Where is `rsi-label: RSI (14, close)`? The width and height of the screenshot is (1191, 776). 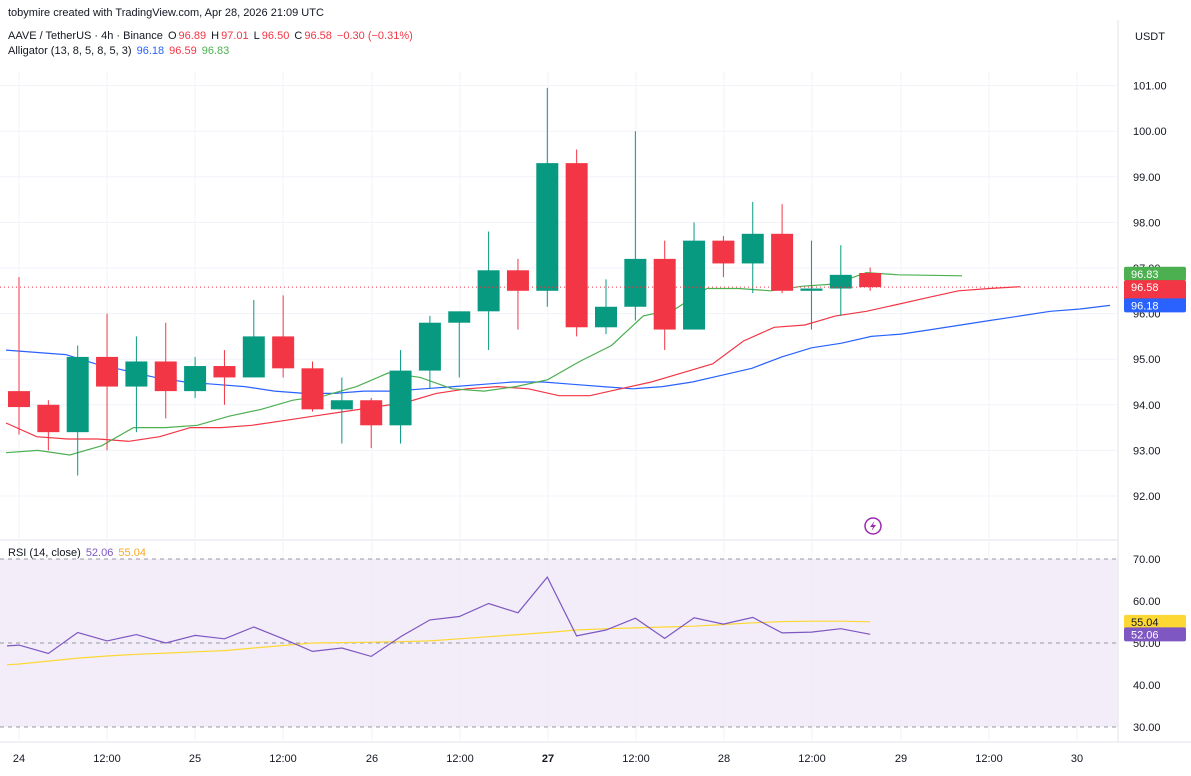 rsi-label: RSI (14, close) is located at coordinates (44, 553).